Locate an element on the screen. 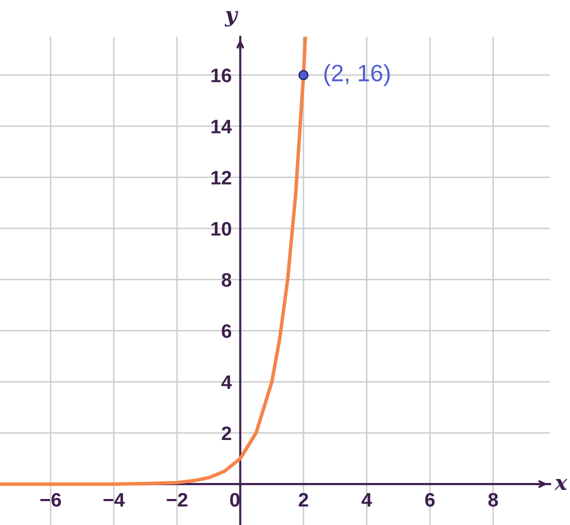 The width and height of the screenshot is (570, 525). x-tick-label: 8 is located at coordinates (493, 499).